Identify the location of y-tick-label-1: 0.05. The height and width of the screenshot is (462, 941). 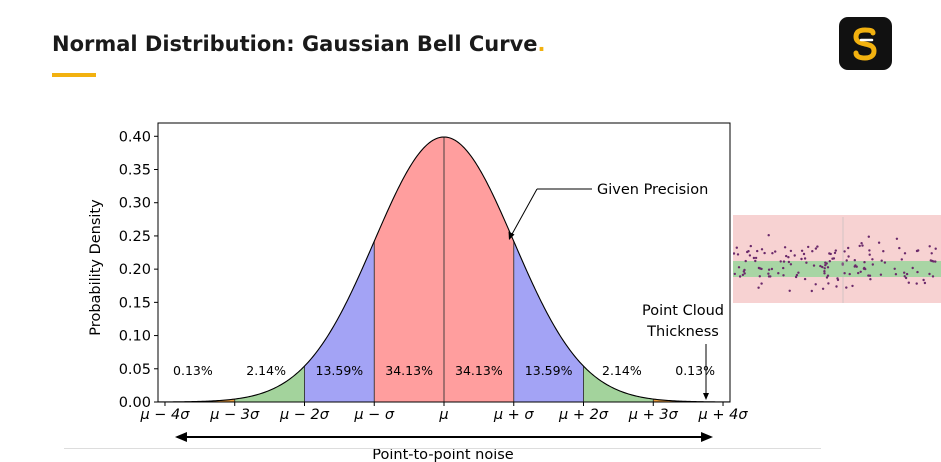
(135, 370).